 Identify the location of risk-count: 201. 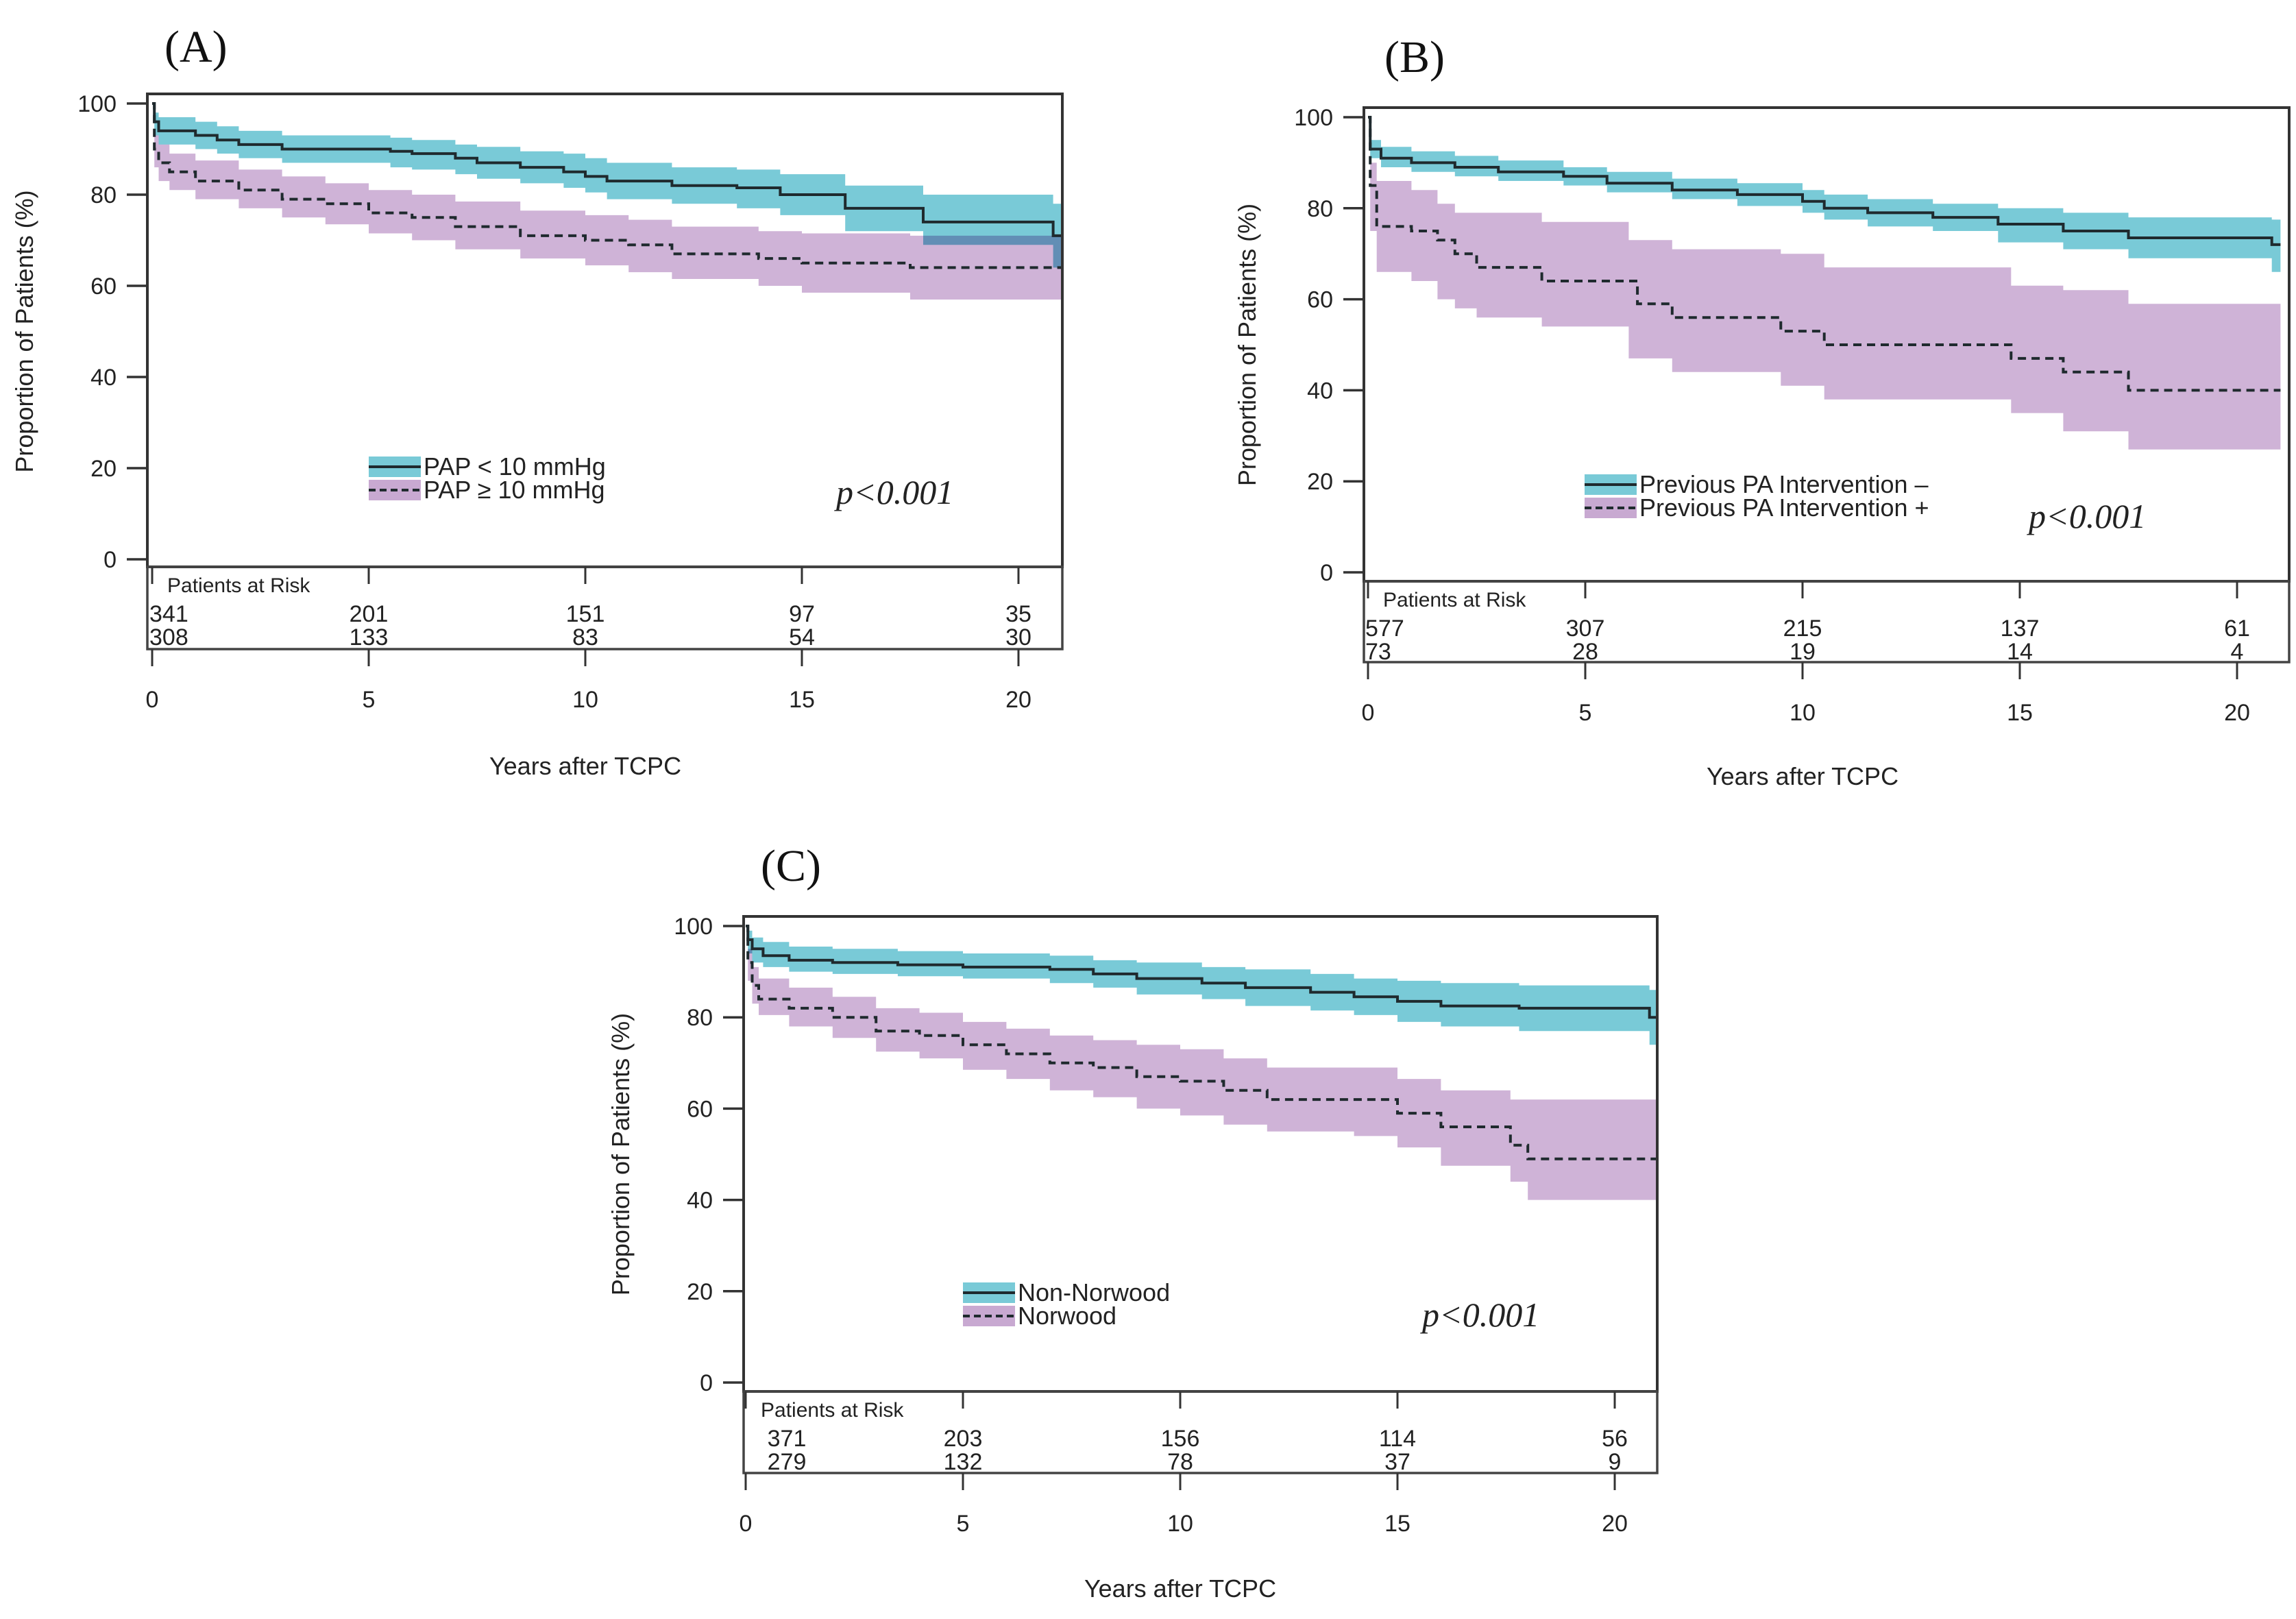
(369, 614).